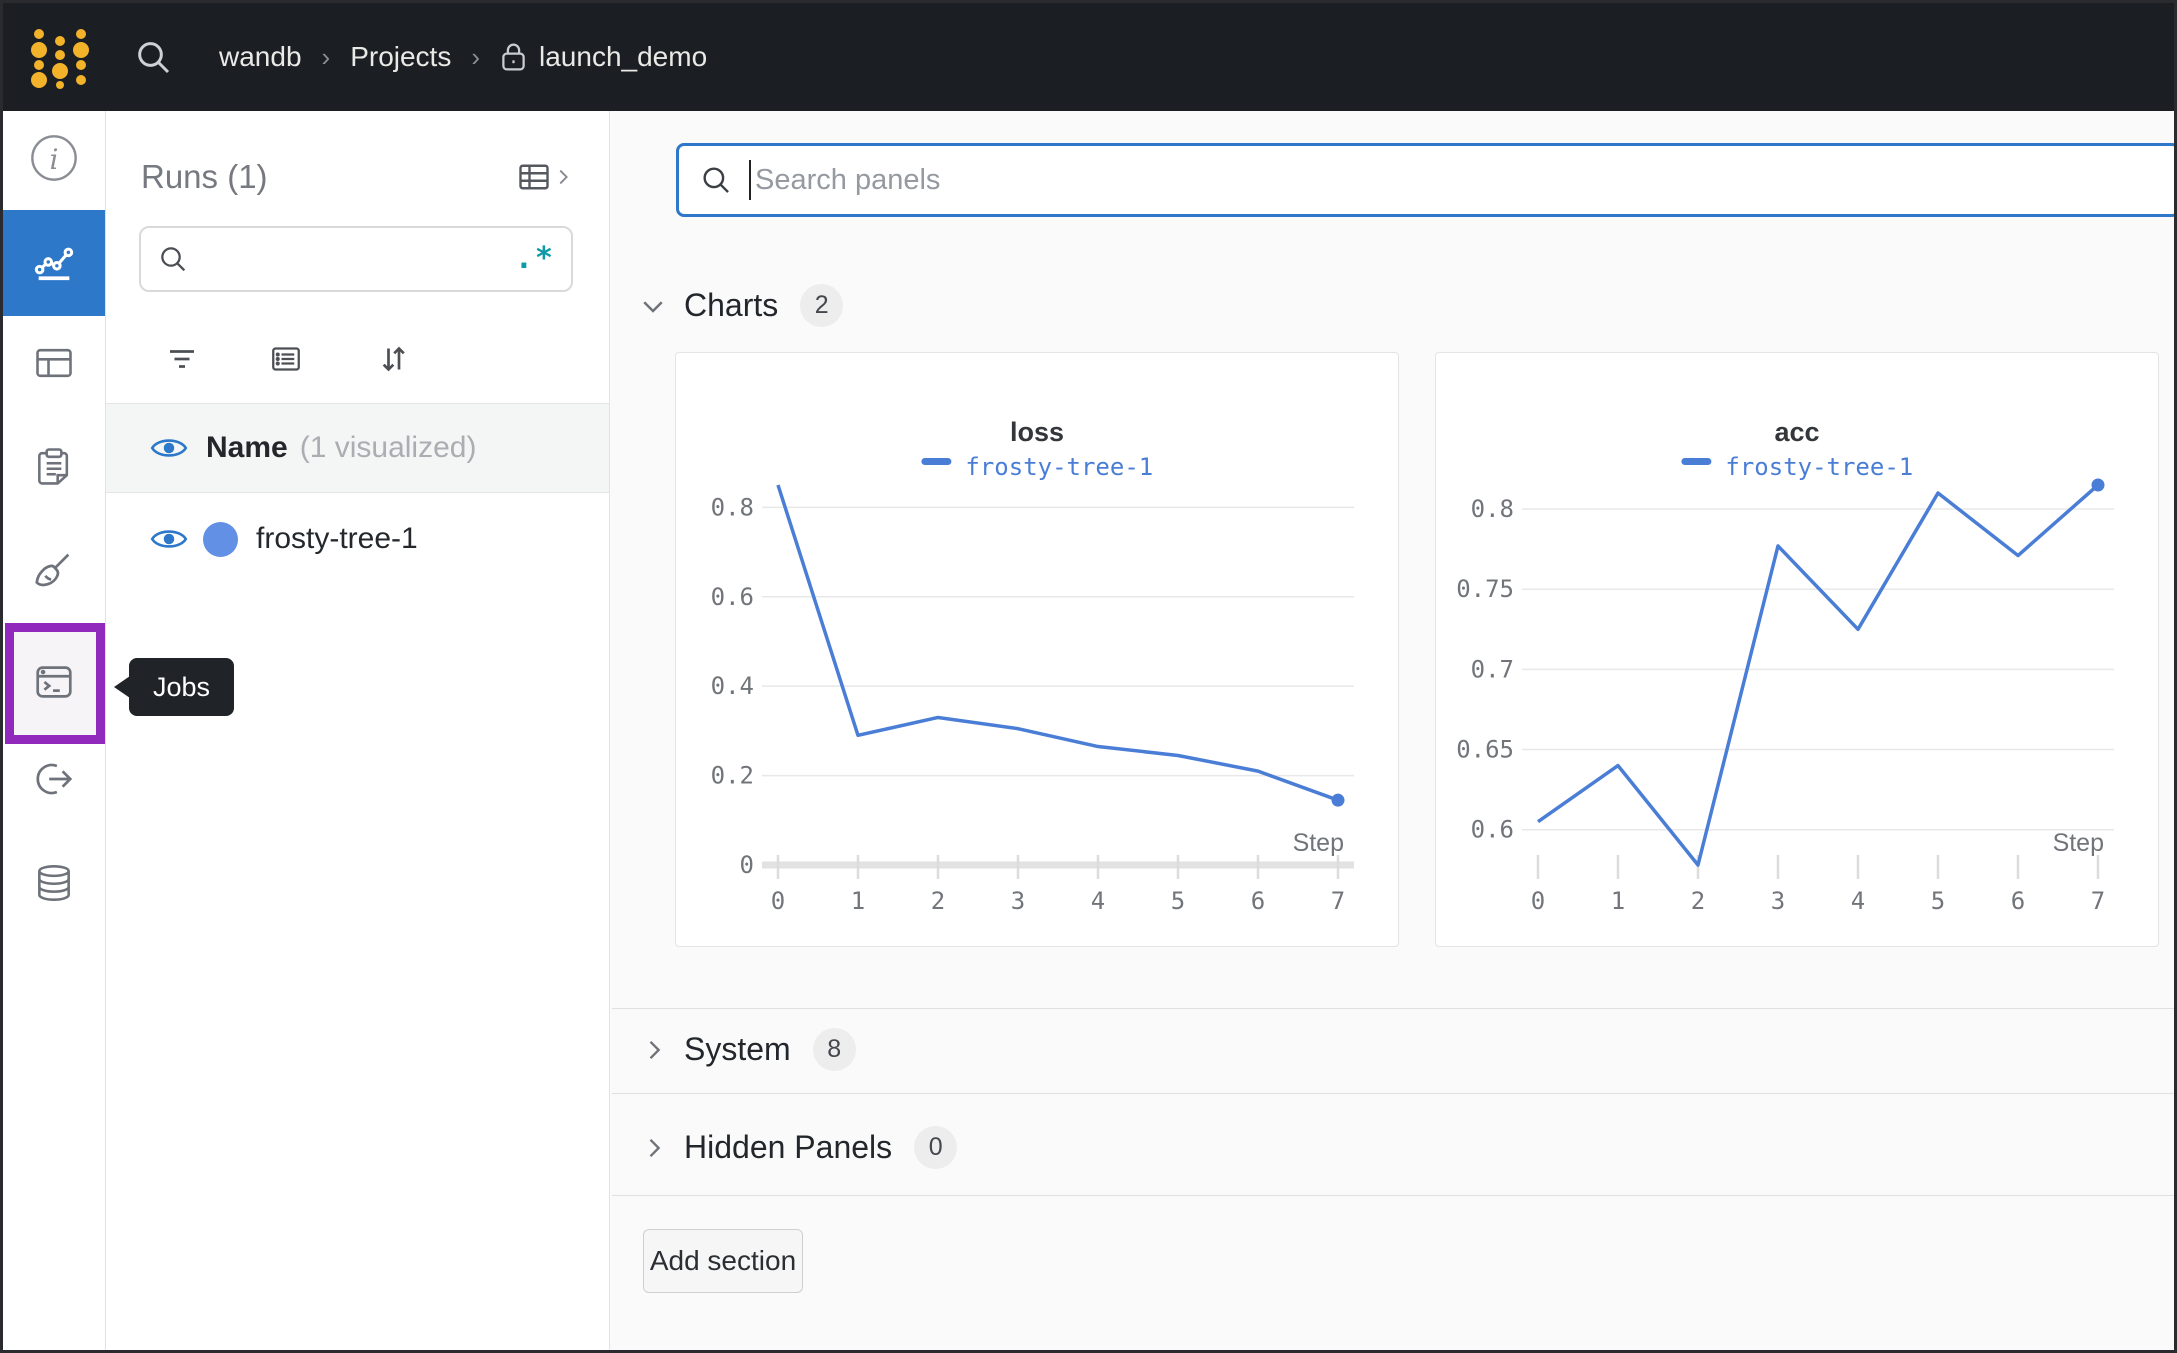 The image size is (2177, 1353). I want to click on section-hidden-panels-label: Hidden Panels, so click(788, 1147).